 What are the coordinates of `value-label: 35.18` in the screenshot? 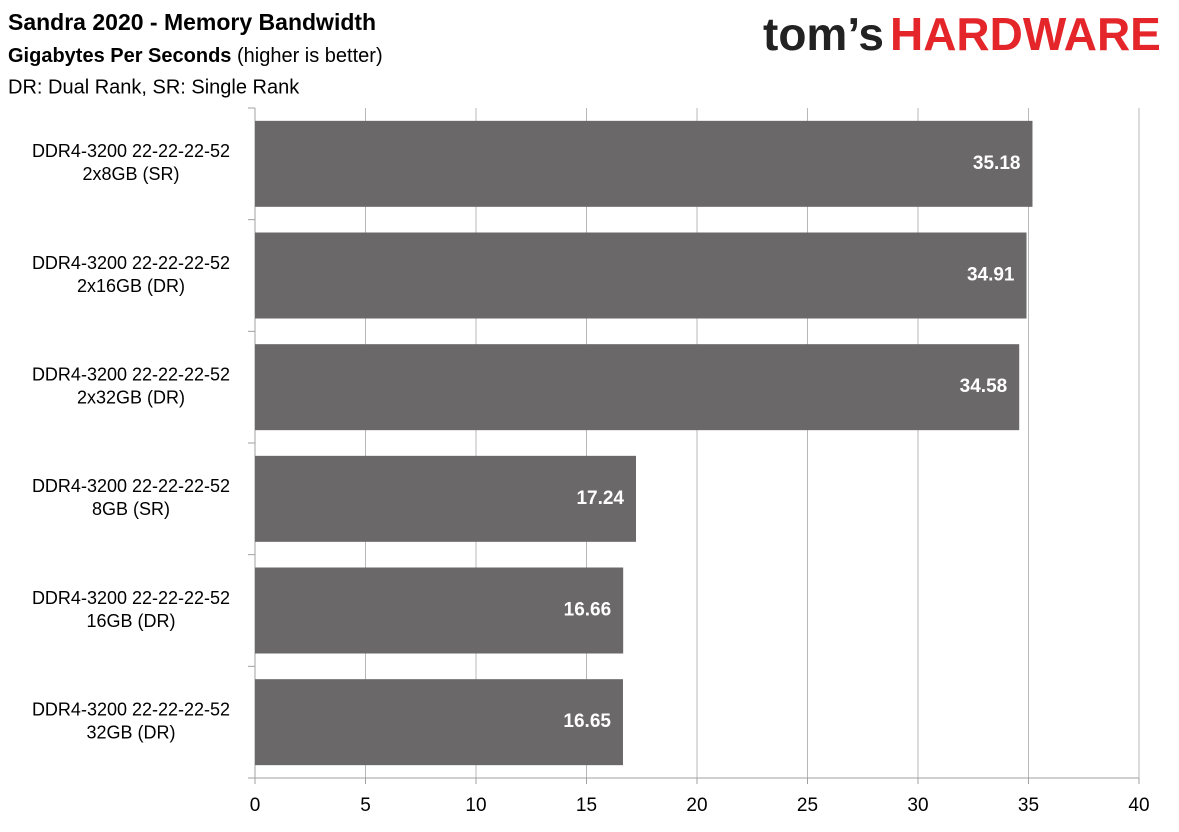 It's located at (997, 163).